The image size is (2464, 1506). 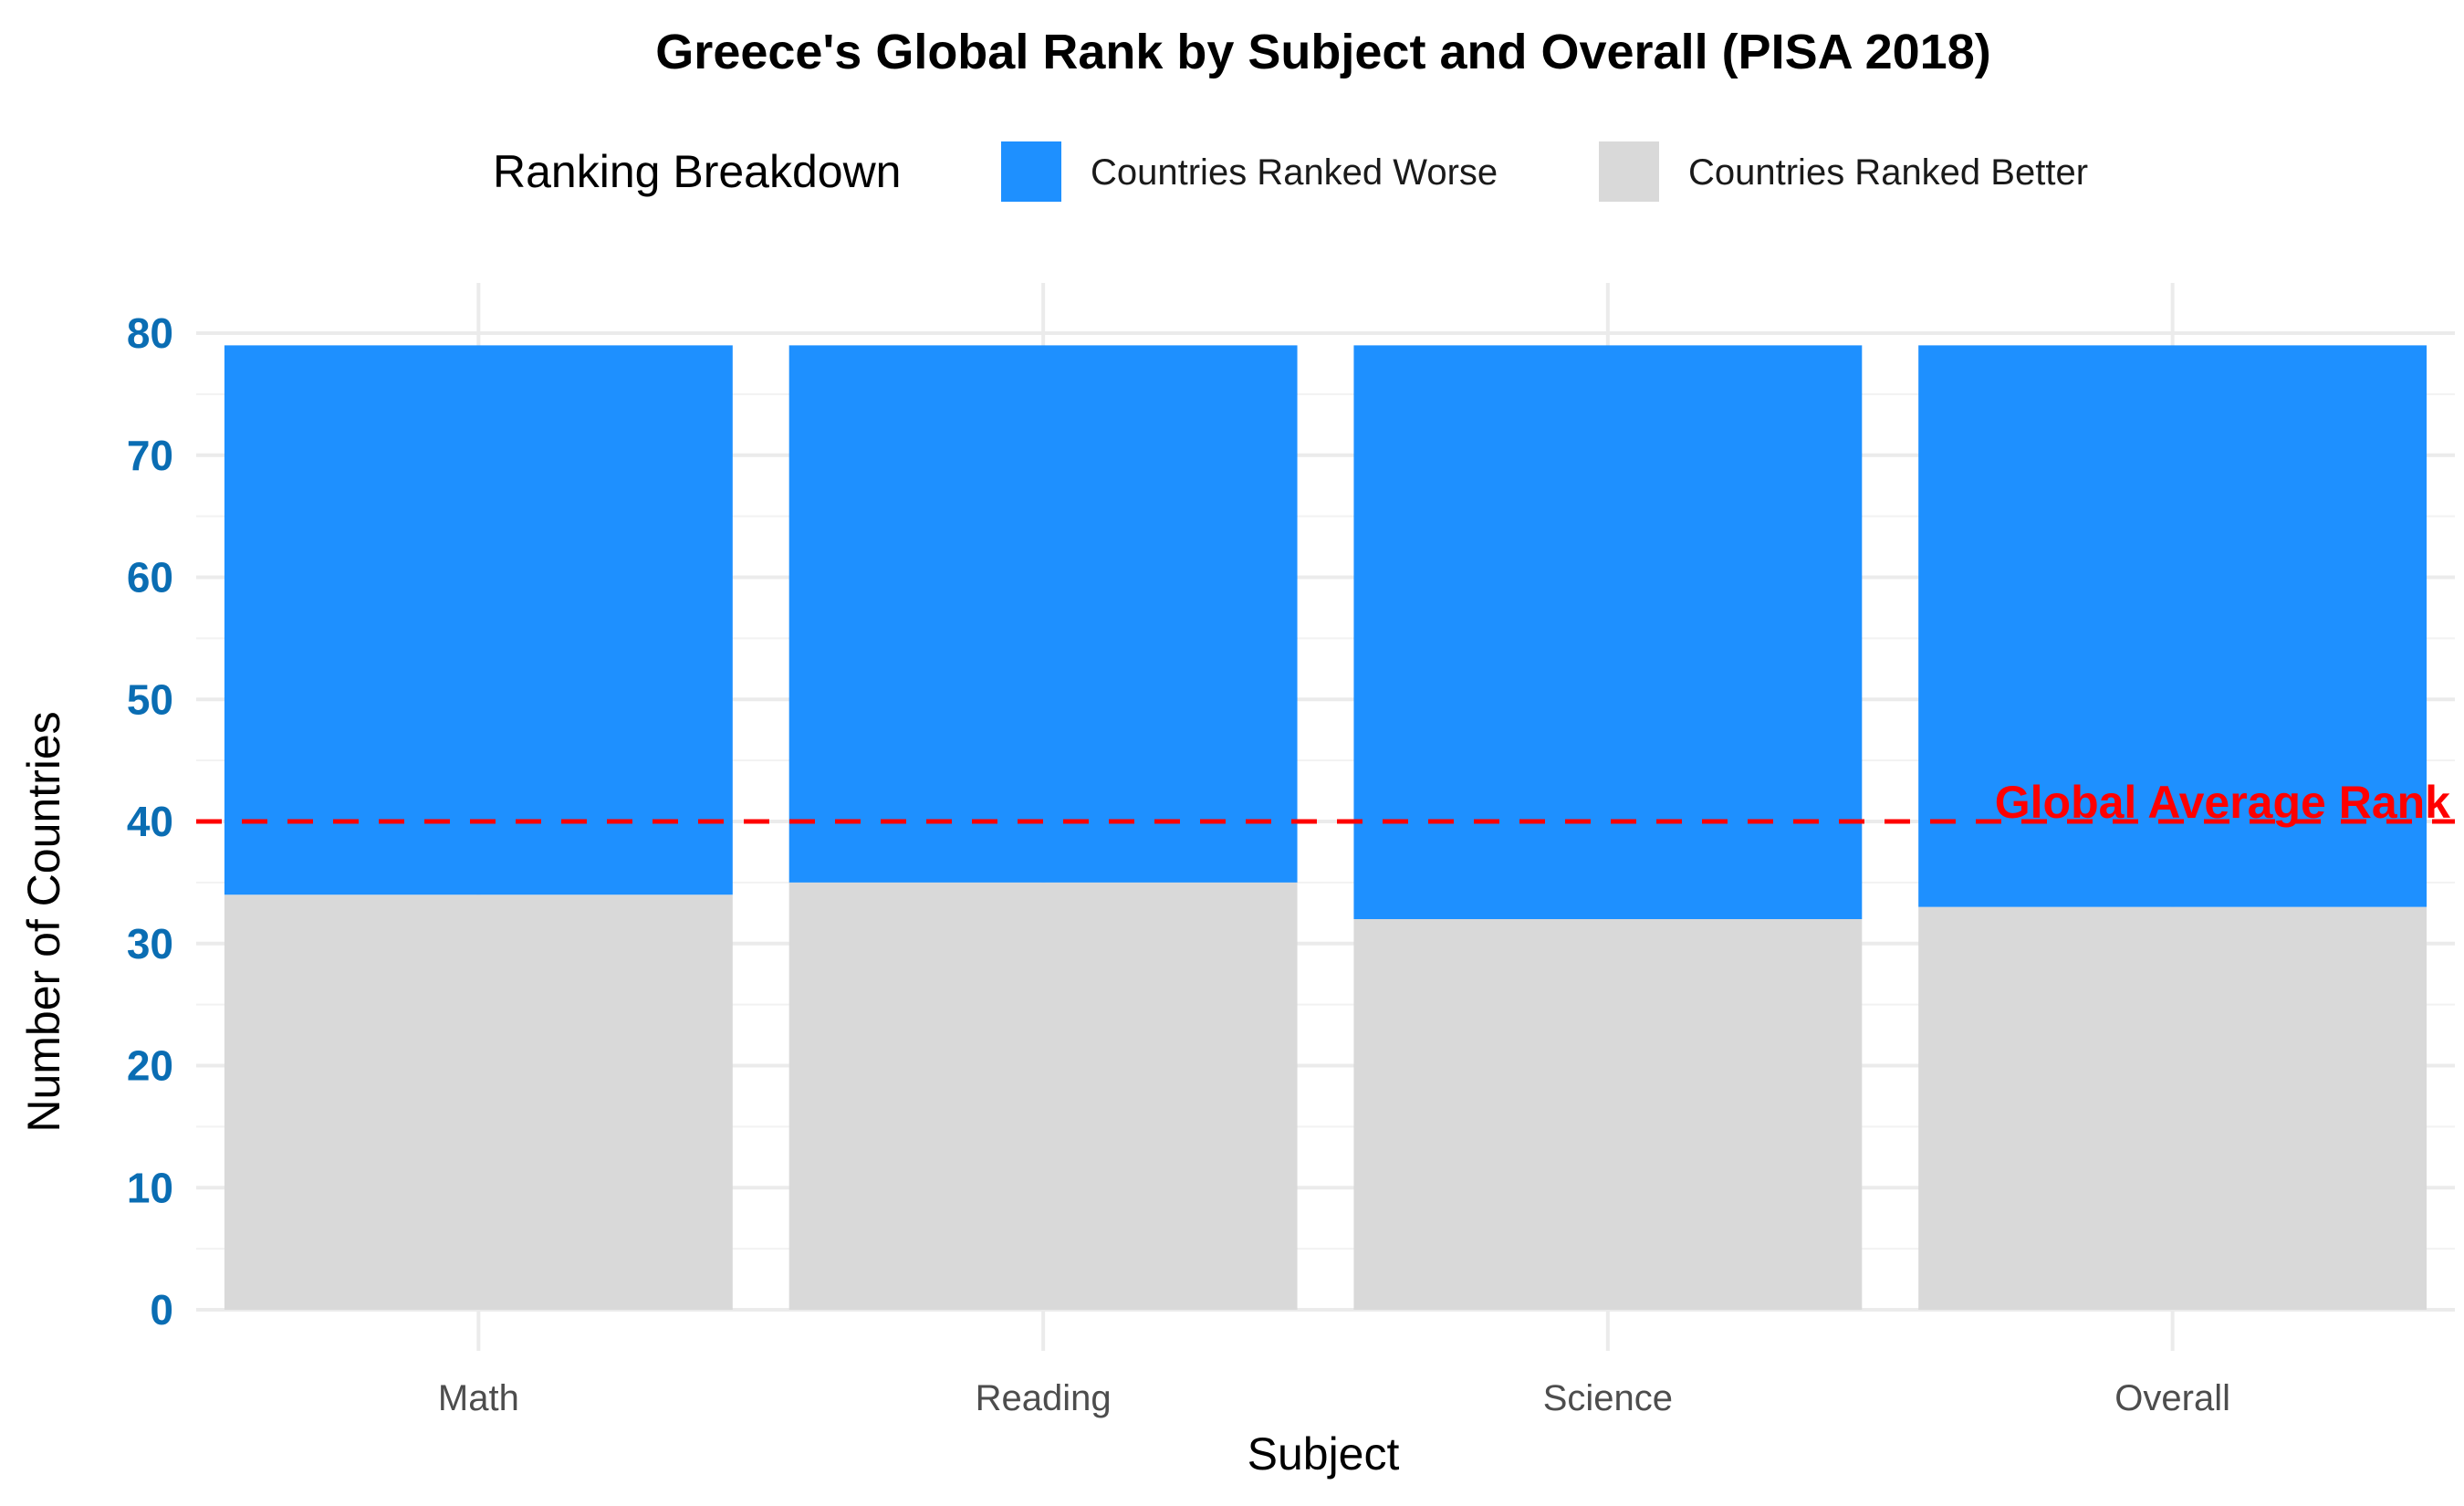 I want to click on reference-line-label: Global Average Rank, so click(x=2222, y=802).